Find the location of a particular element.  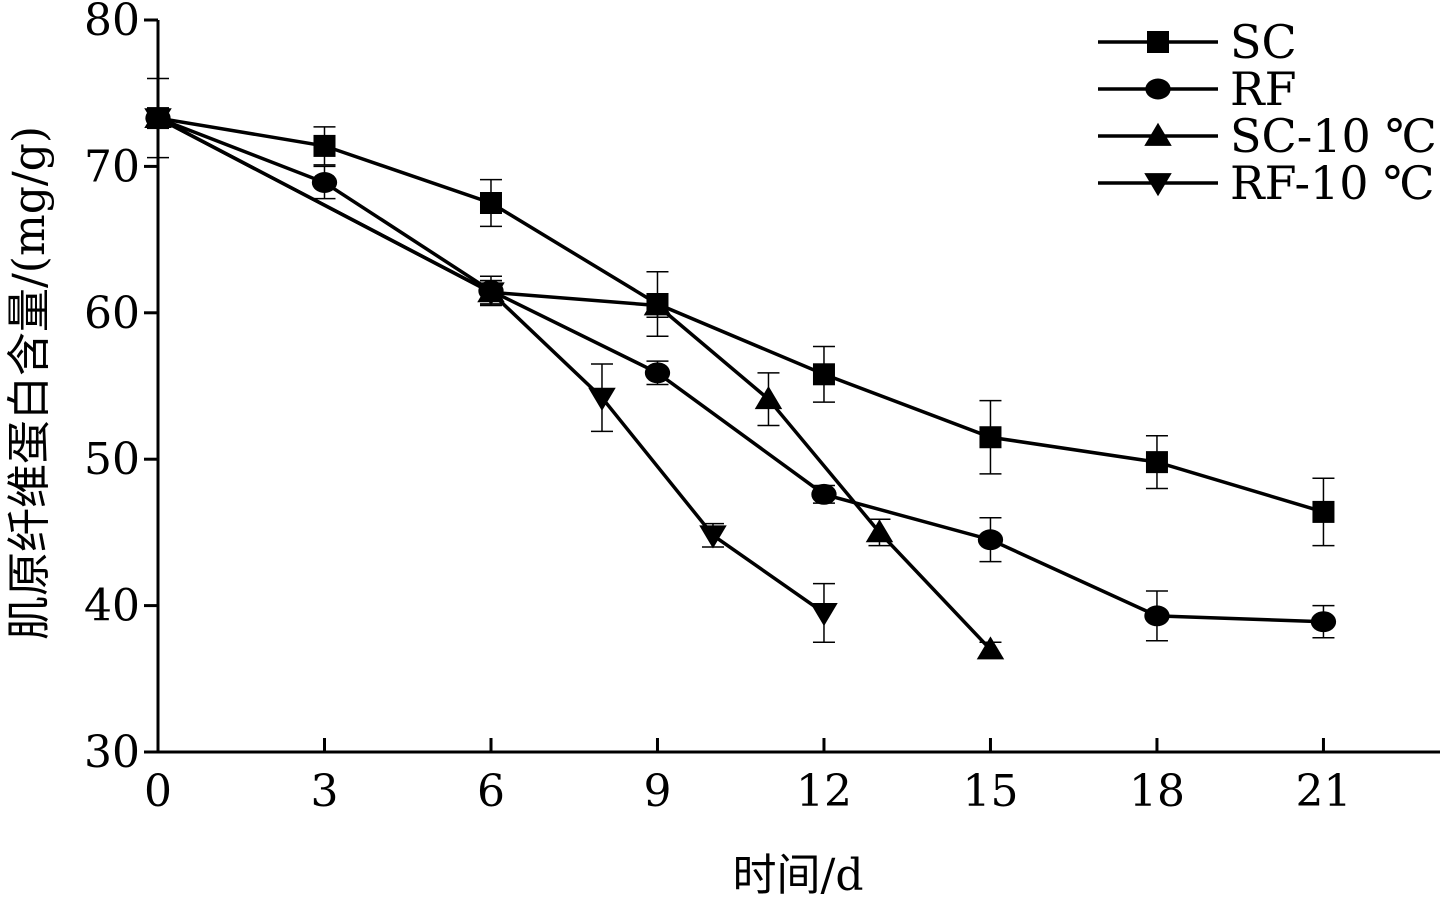

y-tick-label: 30 is located at coordinates (112, 752).